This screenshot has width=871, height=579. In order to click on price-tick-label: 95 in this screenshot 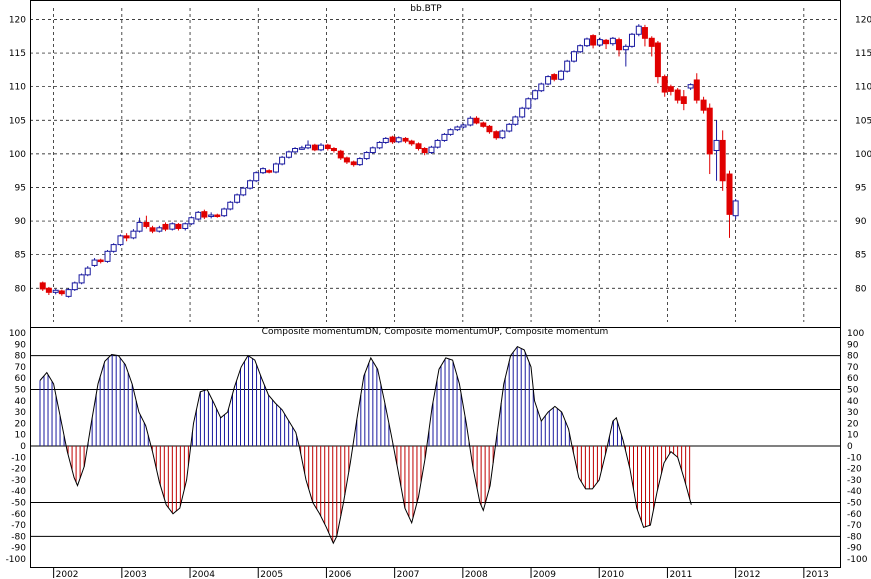, I will do `click(860, 188)`.